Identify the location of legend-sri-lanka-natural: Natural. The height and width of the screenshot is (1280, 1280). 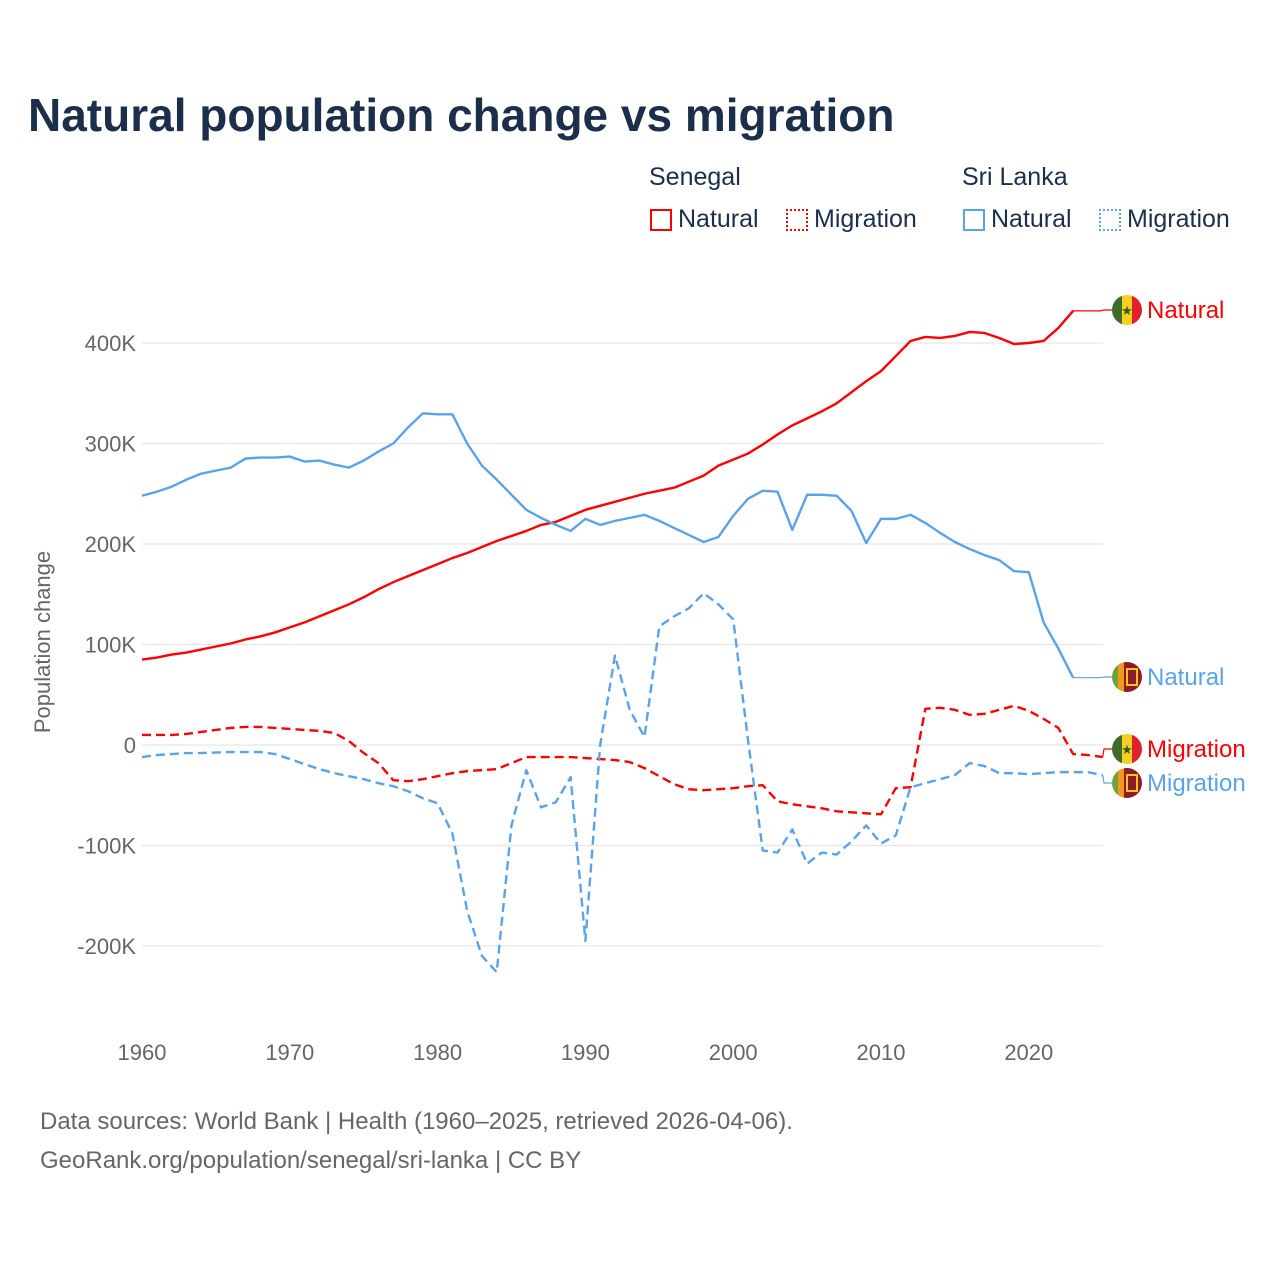
(1017, 219).